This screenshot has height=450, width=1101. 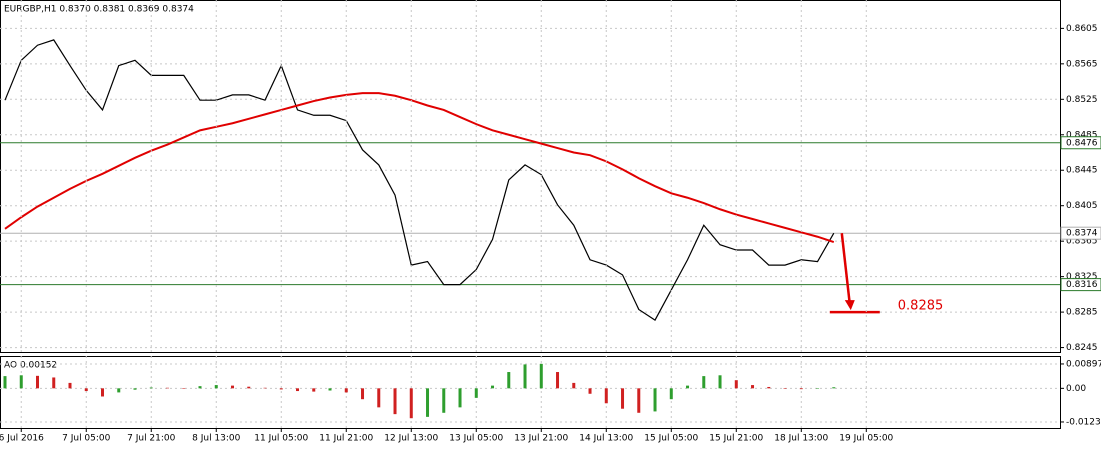 I want to click on x-tick-label: 13 Jul 21:00, so click(x=541, y=439).